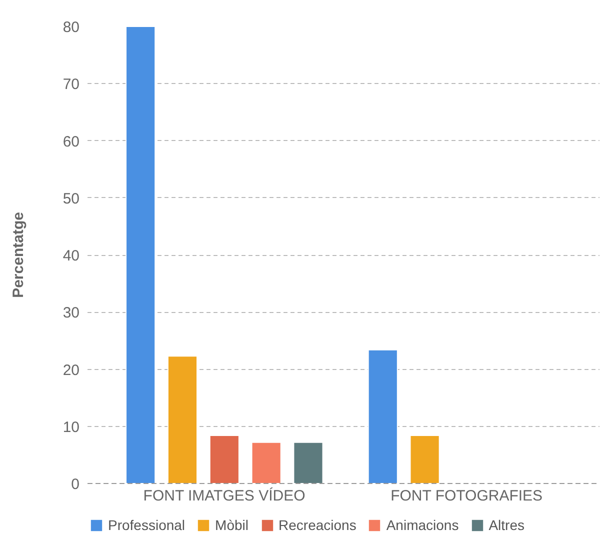  Describe the element at coordinates (317, 525) in the screenshot. I see `legend-label: Recreacions` at that location.